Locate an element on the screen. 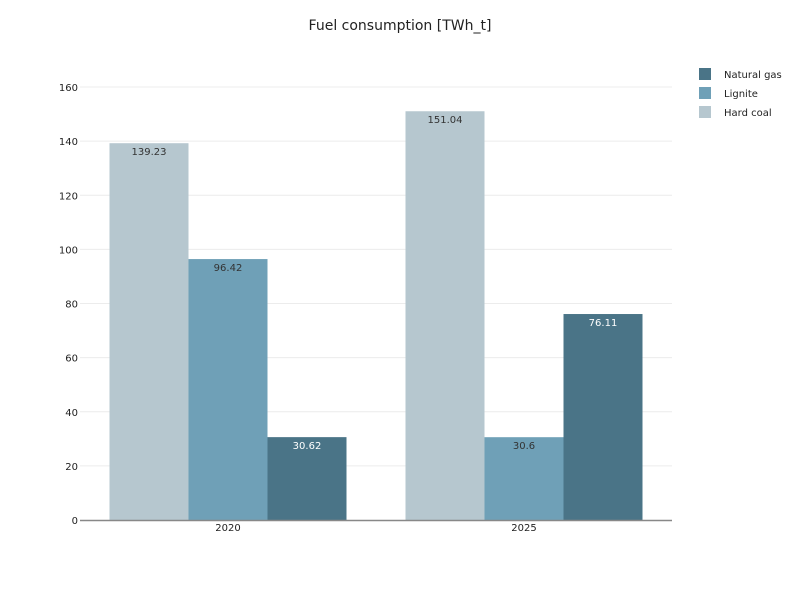 Image resolution: width=800 pixels, height=600 pixels. legend-label: Lignite is located at coordinates (741, 94).